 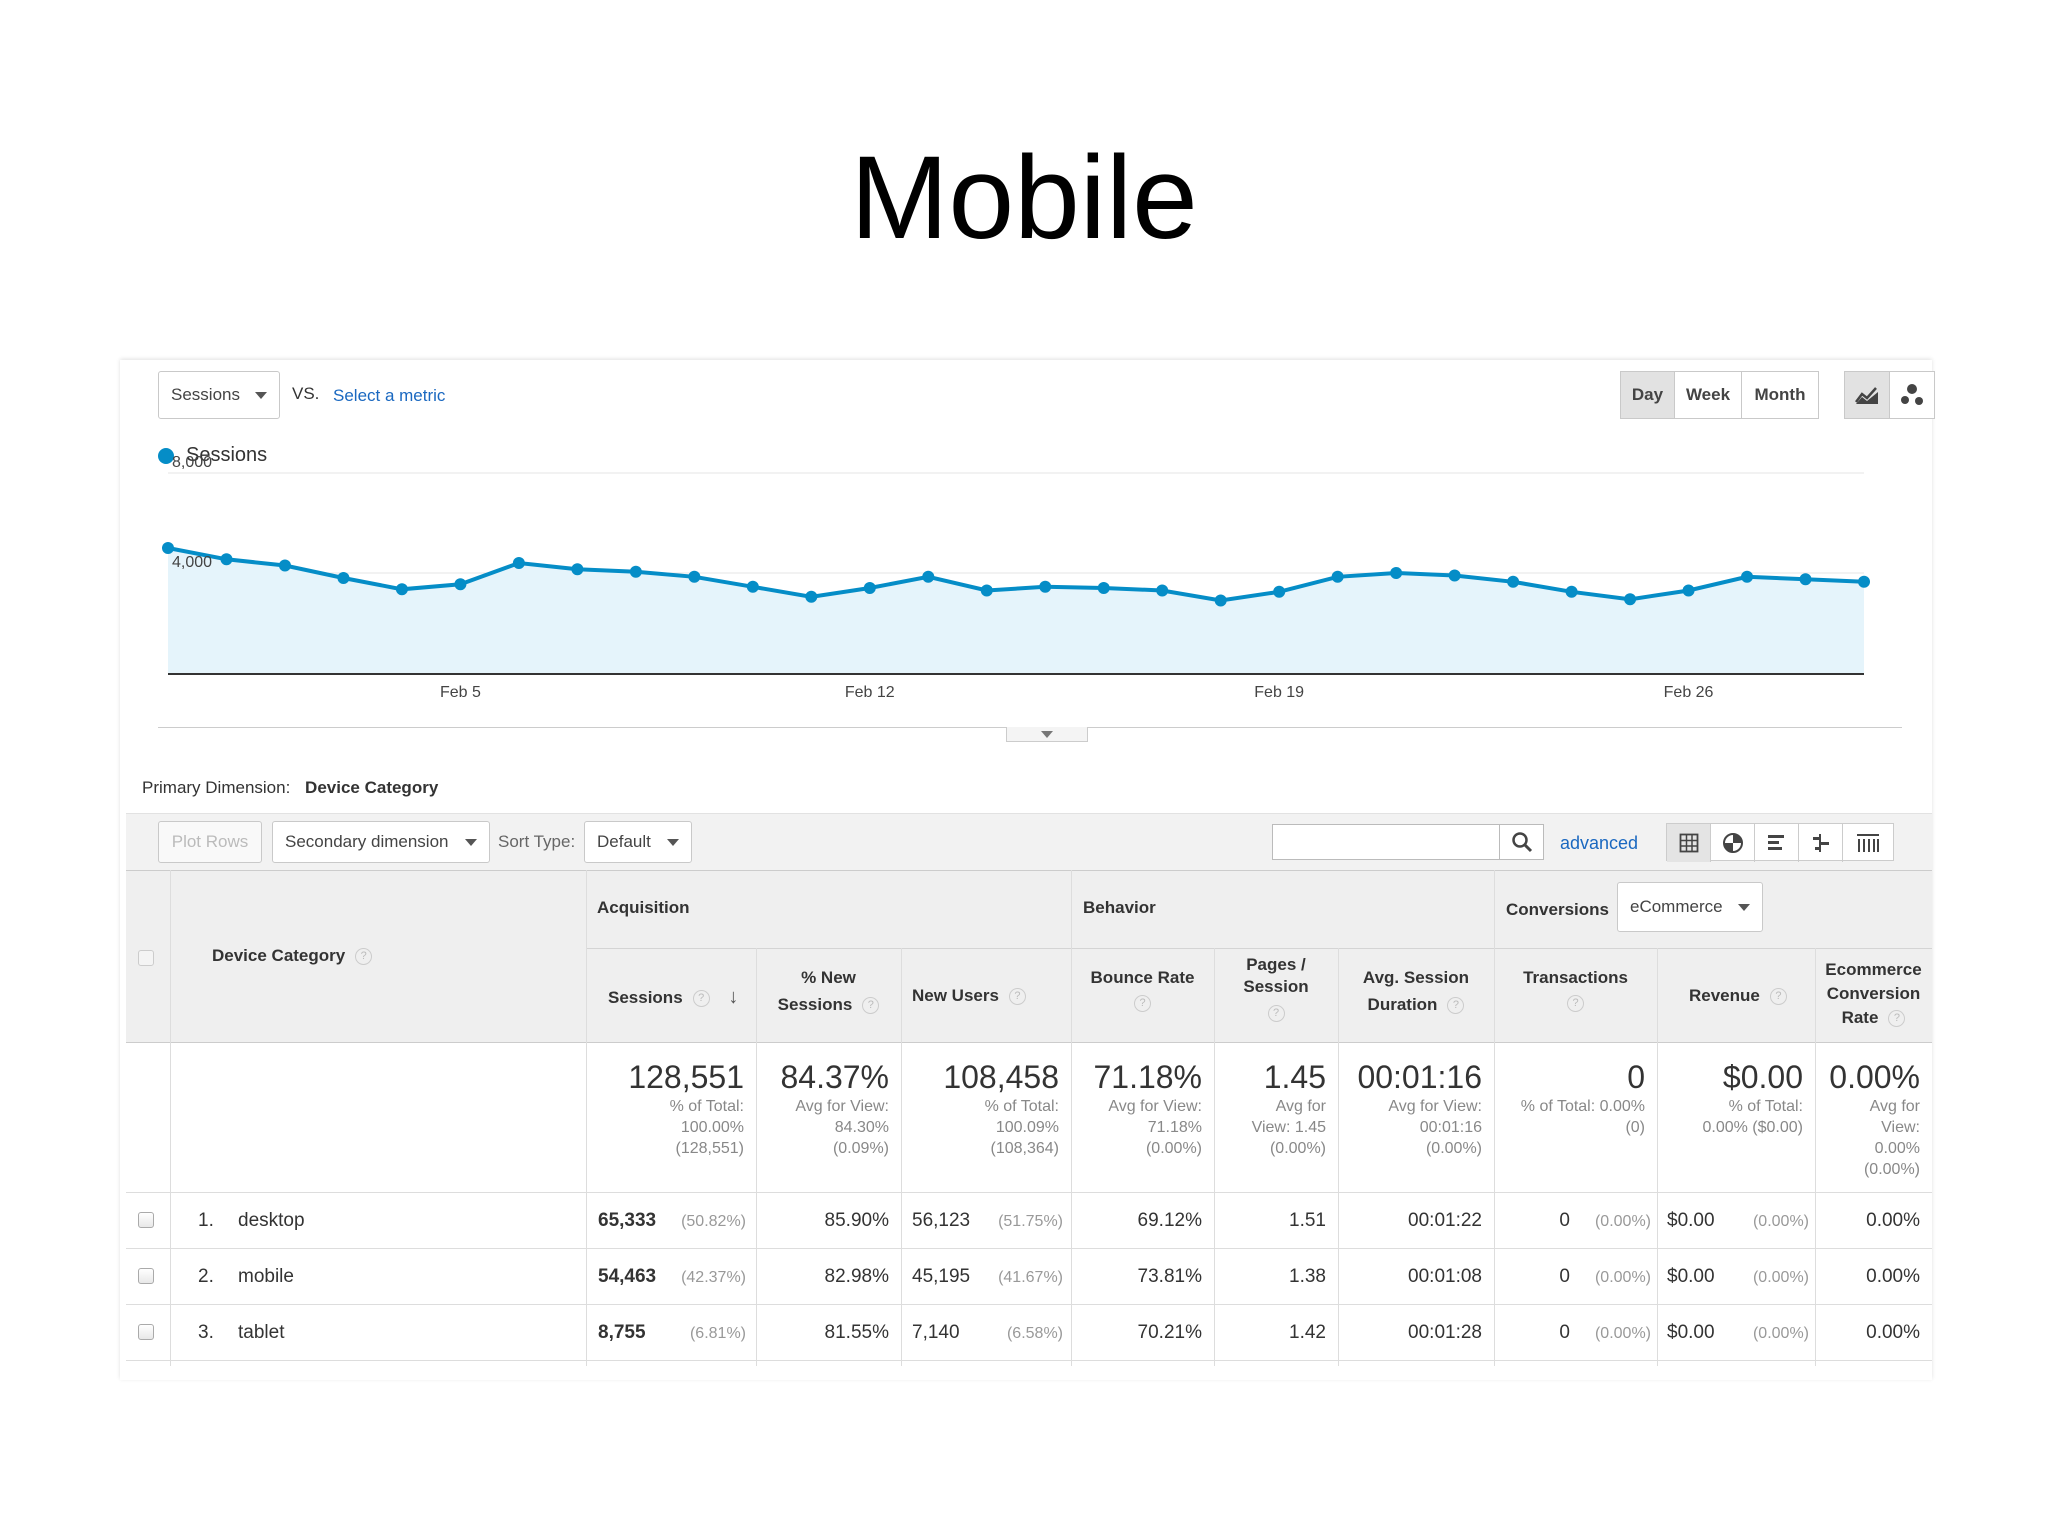 I want to click on row-pages-session: 1.51, so click(x=1307, y=1220).